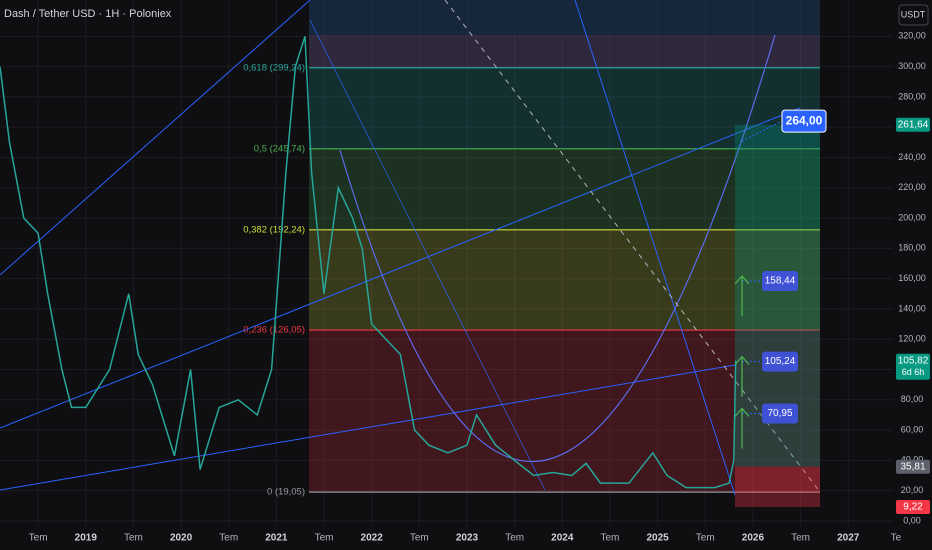 The height and width of the screenshot is (550, 932). Describe the element at coordinates (912, 490) in the screenshot. I see `y-tick-label: 20,00` at that location.